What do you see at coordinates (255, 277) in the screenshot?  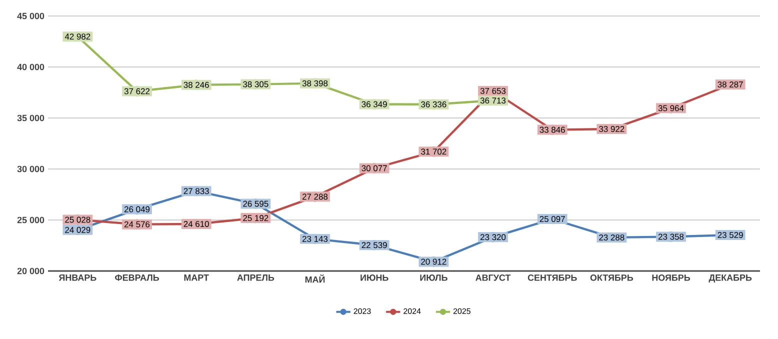 I see `x-tick-label: АПРЕЛЬ` at bounding box center [255, 277].